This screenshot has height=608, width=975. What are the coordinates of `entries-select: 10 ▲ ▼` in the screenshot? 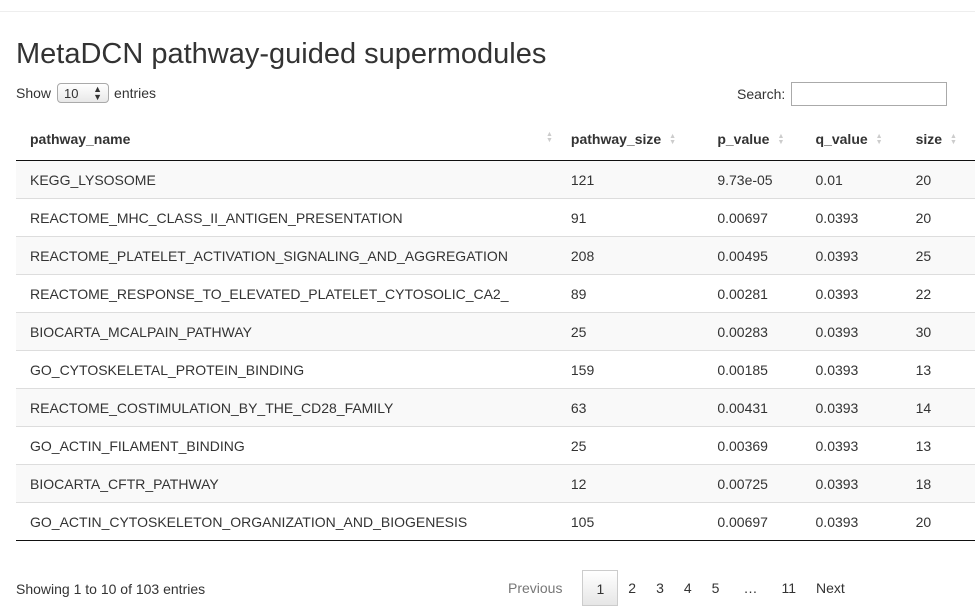 It's located at (83, 93).